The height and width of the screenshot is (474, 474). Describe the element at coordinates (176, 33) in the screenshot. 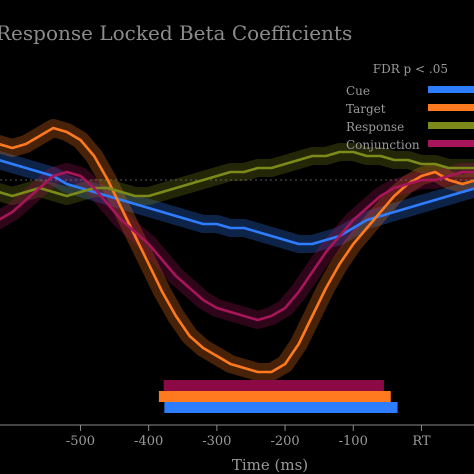

I see `chart-title: Response Locked Beta Coefficients` at that location.